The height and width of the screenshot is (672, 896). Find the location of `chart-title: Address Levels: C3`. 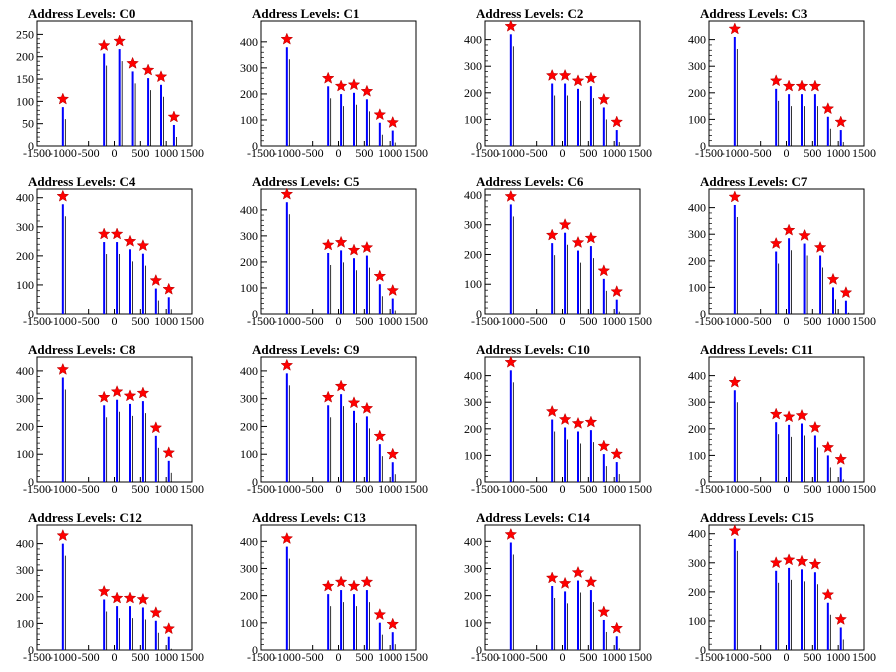

chart-title: Address Levels: C3 is located at coordinates (754, 13).